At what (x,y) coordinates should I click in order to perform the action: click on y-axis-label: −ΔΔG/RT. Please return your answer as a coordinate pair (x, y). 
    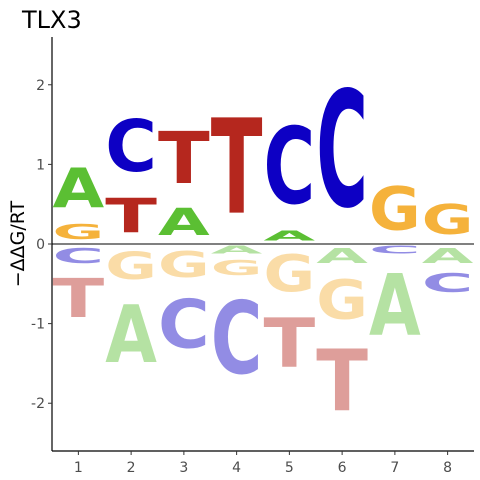
    Looking at the image, I should click on (18, 243).